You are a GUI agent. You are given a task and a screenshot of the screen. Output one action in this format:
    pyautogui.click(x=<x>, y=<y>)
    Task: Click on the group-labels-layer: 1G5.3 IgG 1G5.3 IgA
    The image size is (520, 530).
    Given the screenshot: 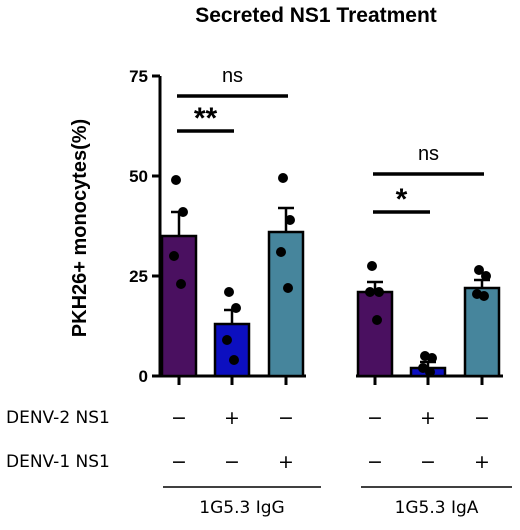 What is the action you would take?
    pyautogui.click(x=337, y=502)
    